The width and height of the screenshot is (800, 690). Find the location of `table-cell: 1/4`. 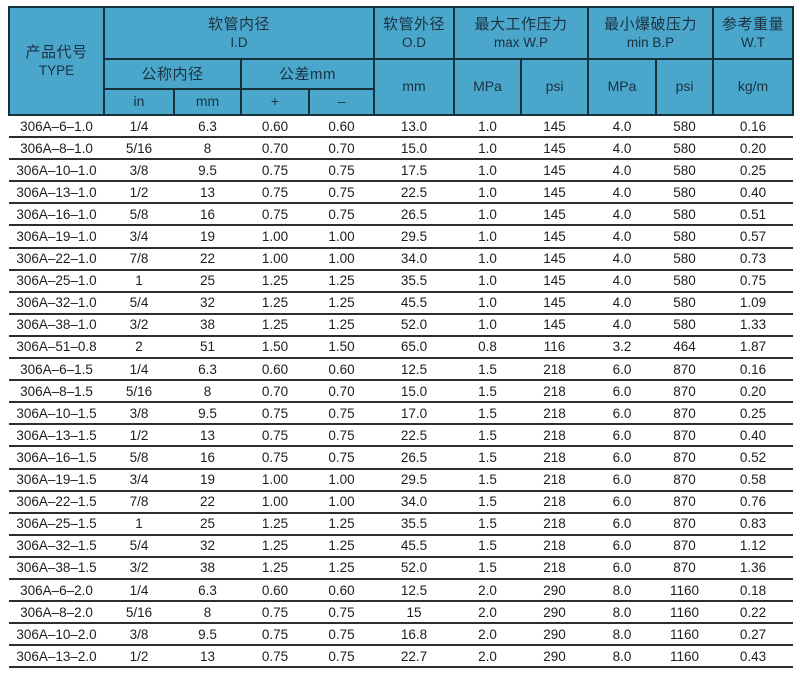

table-cell: 1/4 is located at coordinates (139, 589).